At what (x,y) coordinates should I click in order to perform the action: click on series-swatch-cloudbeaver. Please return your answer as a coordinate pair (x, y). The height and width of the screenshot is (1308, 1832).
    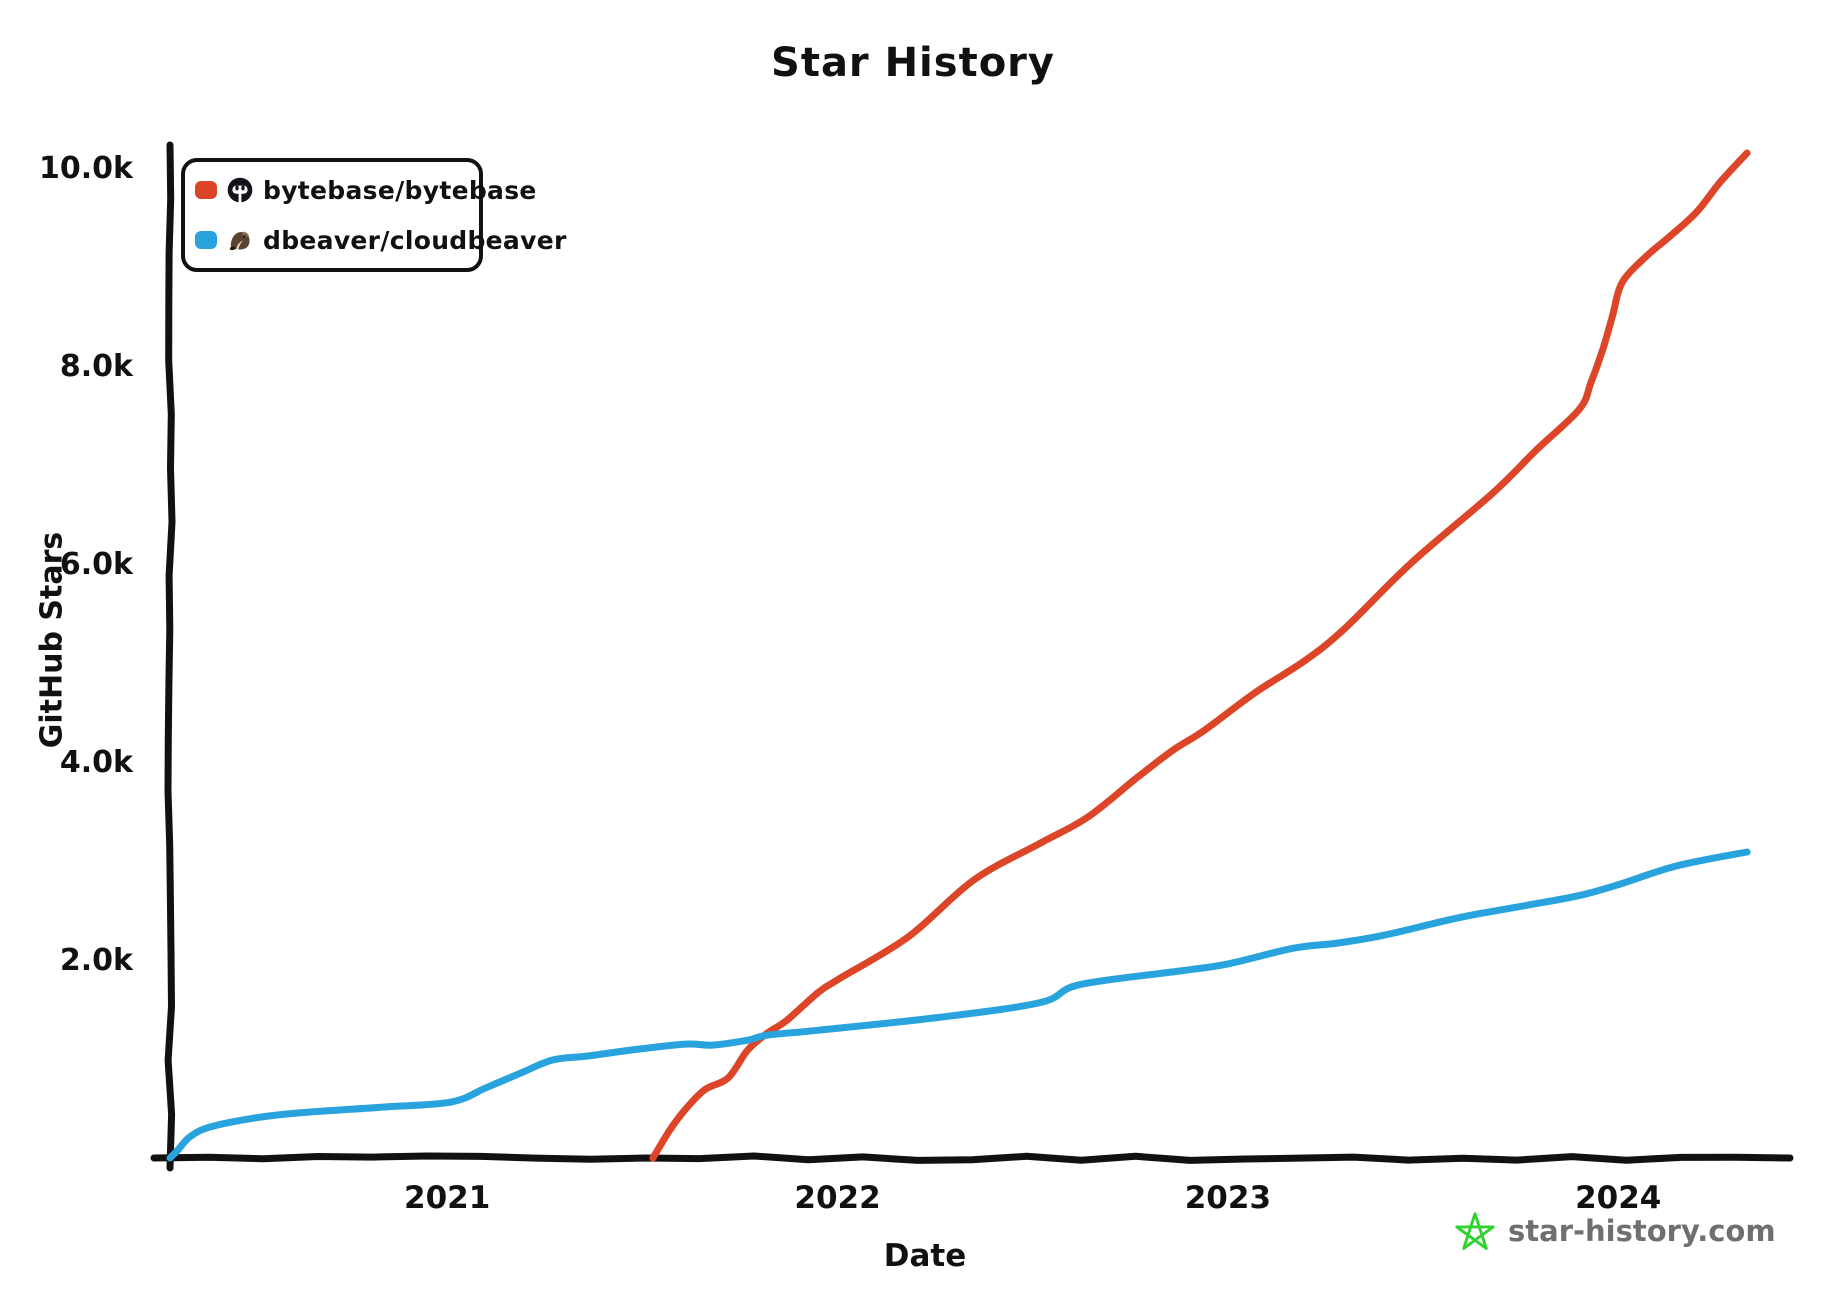
    Looking at the image, I should click on (206, 240).